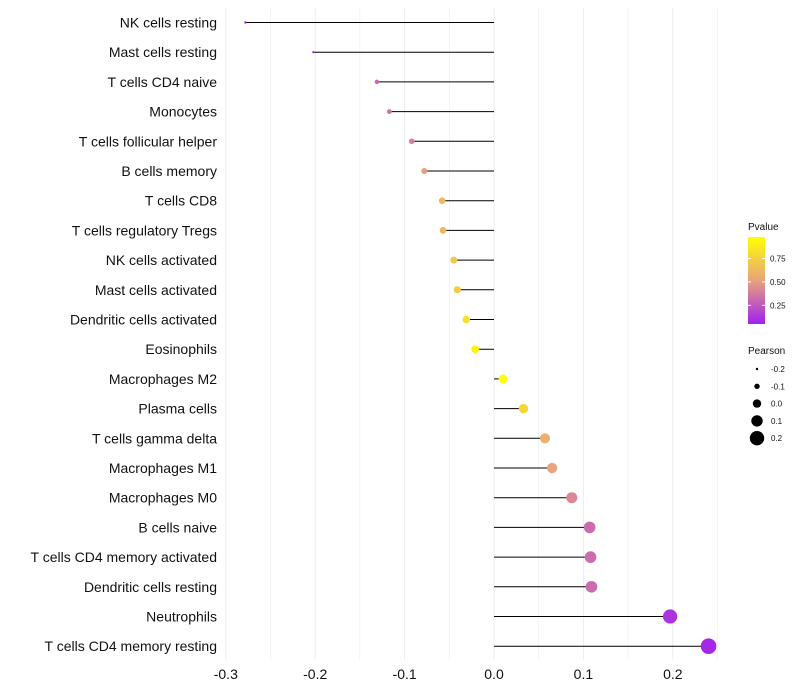  I want to click on category-label: T cells gamma delta, so click(154, 438).